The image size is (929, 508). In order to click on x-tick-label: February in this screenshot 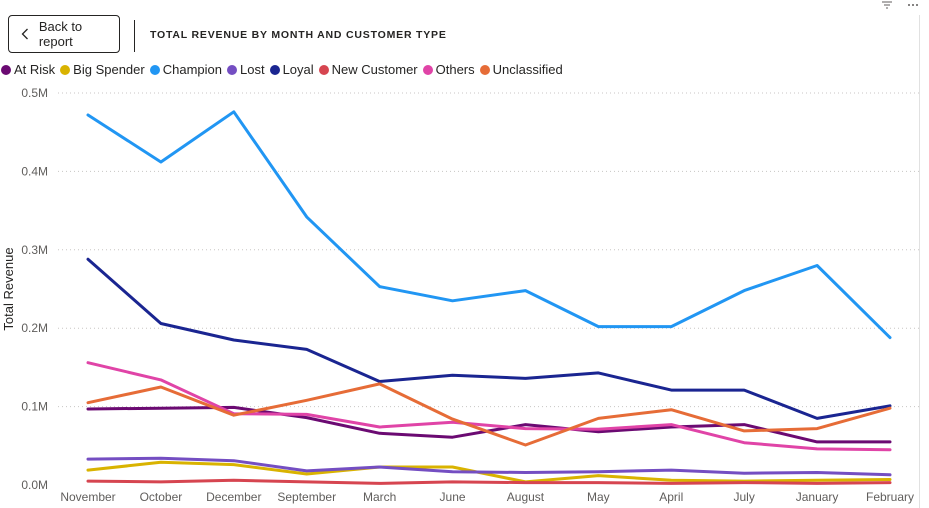, I will do `click(890, 497)`.